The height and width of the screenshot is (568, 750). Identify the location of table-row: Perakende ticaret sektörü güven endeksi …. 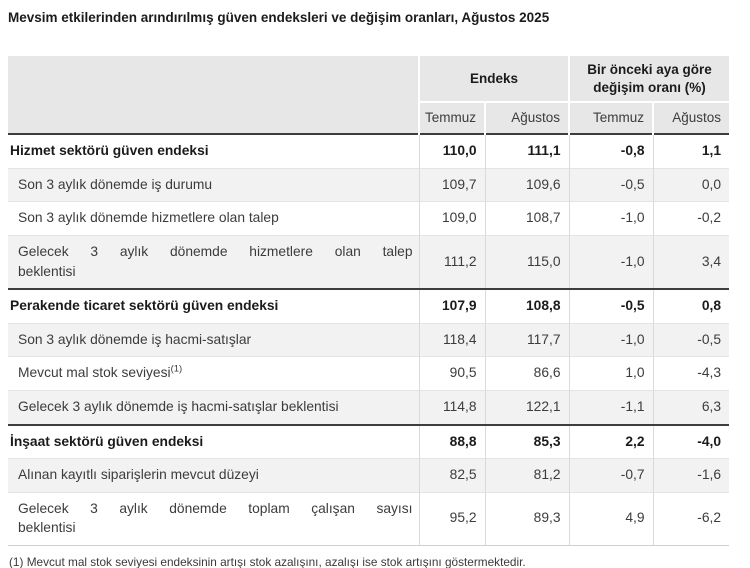
(369, 306).